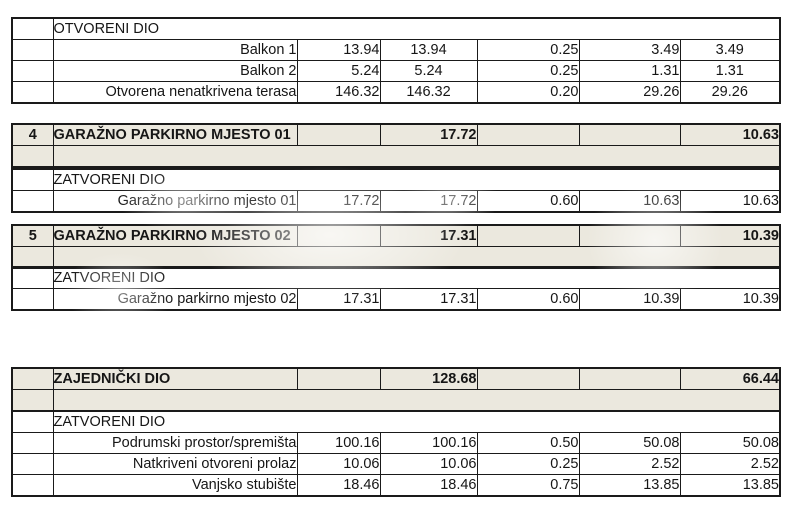  I want to click on value-coefficient: 0.75, so click(528, 485).